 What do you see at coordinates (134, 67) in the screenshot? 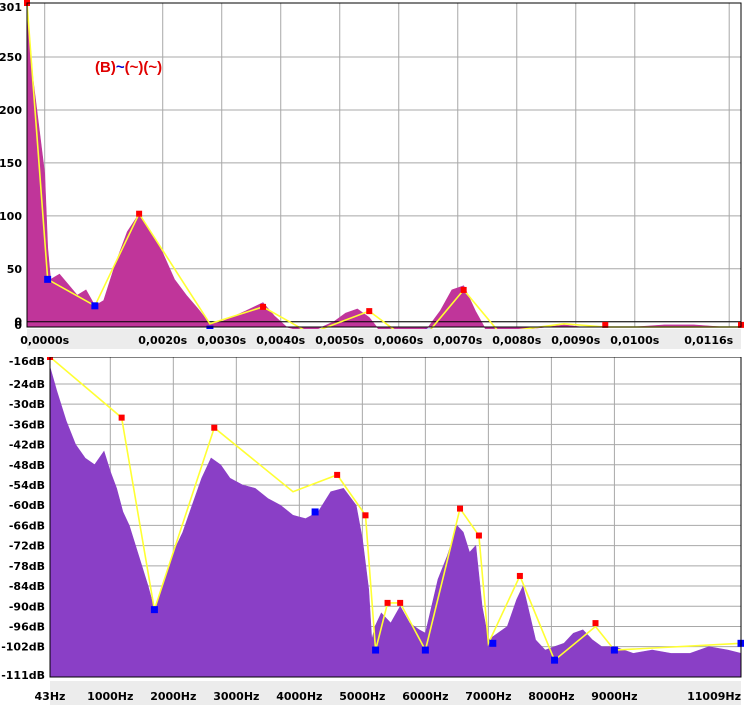
I see `time-annotation-part-2: (~)` at bounding box center [134, 67].